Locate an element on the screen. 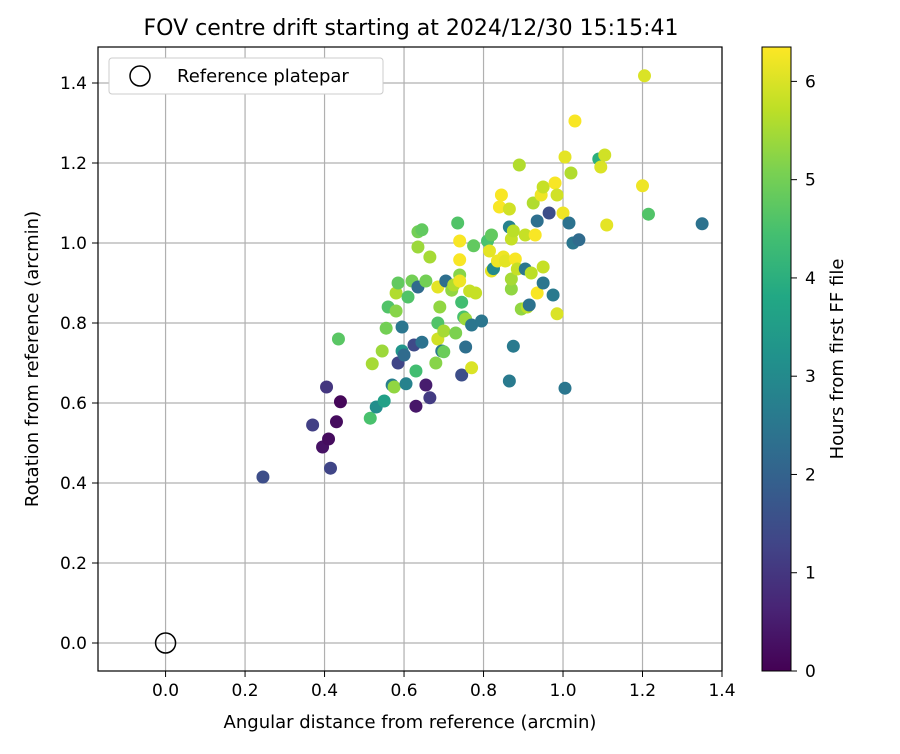  x-axis-ticks: 0.0 0.2 0.4 0.6 0.8 1.0 1.2 1.4 is located at coordinates (444, 686).